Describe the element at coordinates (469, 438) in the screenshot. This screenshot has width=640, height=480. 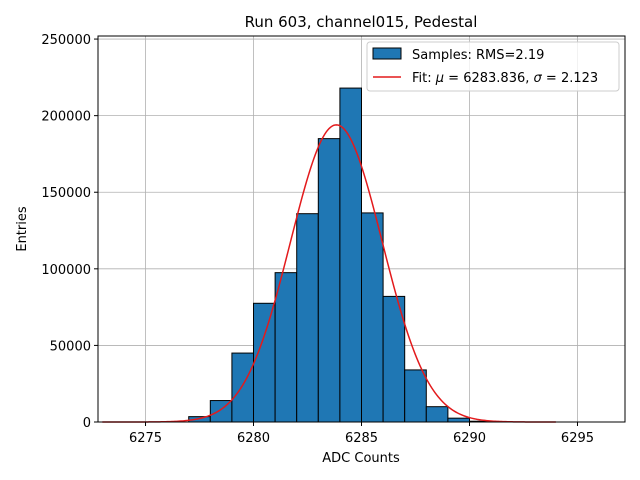
I see `x-tick-label: 6290` at that location.